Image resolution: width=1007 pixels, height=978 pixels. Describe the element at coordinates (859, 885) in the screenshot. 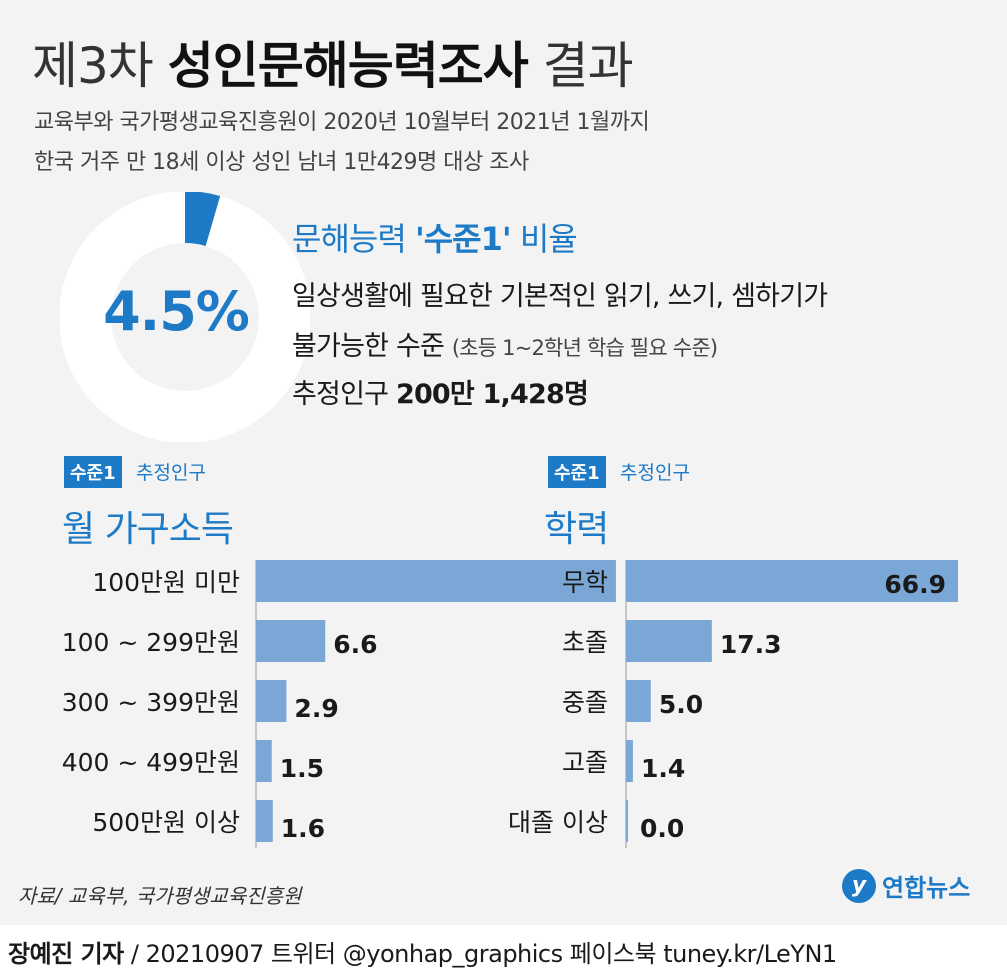

I see `logo-mark-icon: y` at that location.